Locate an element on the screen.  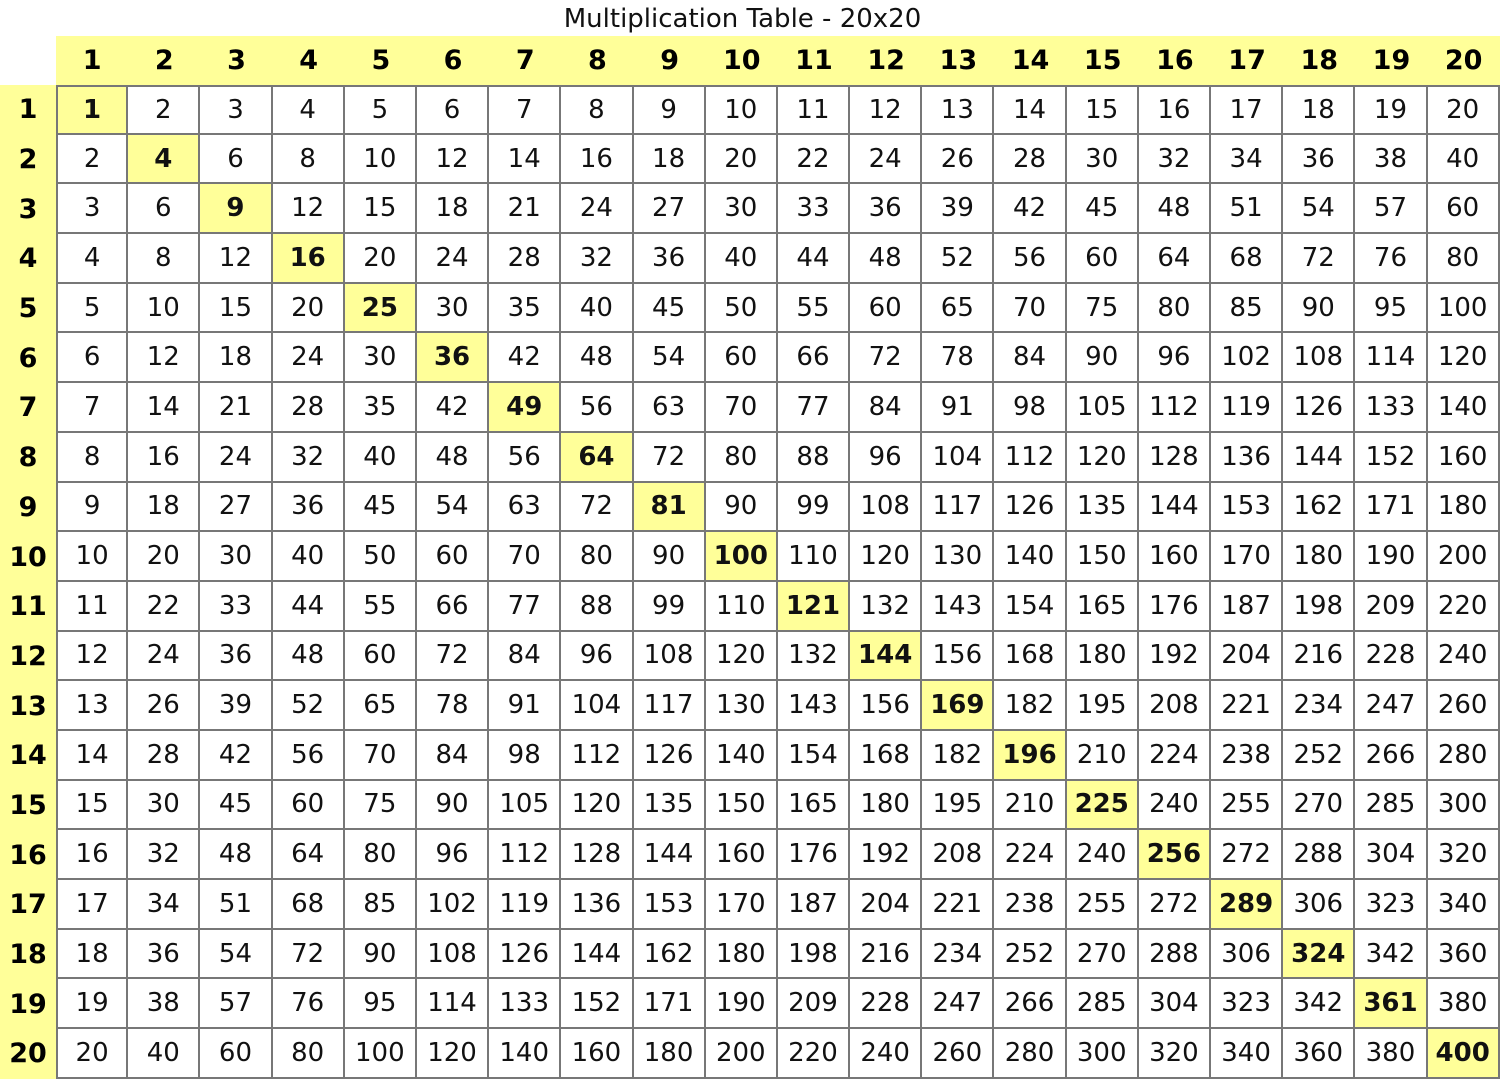
product-cell: 24 is located at coordinates (308, 358).